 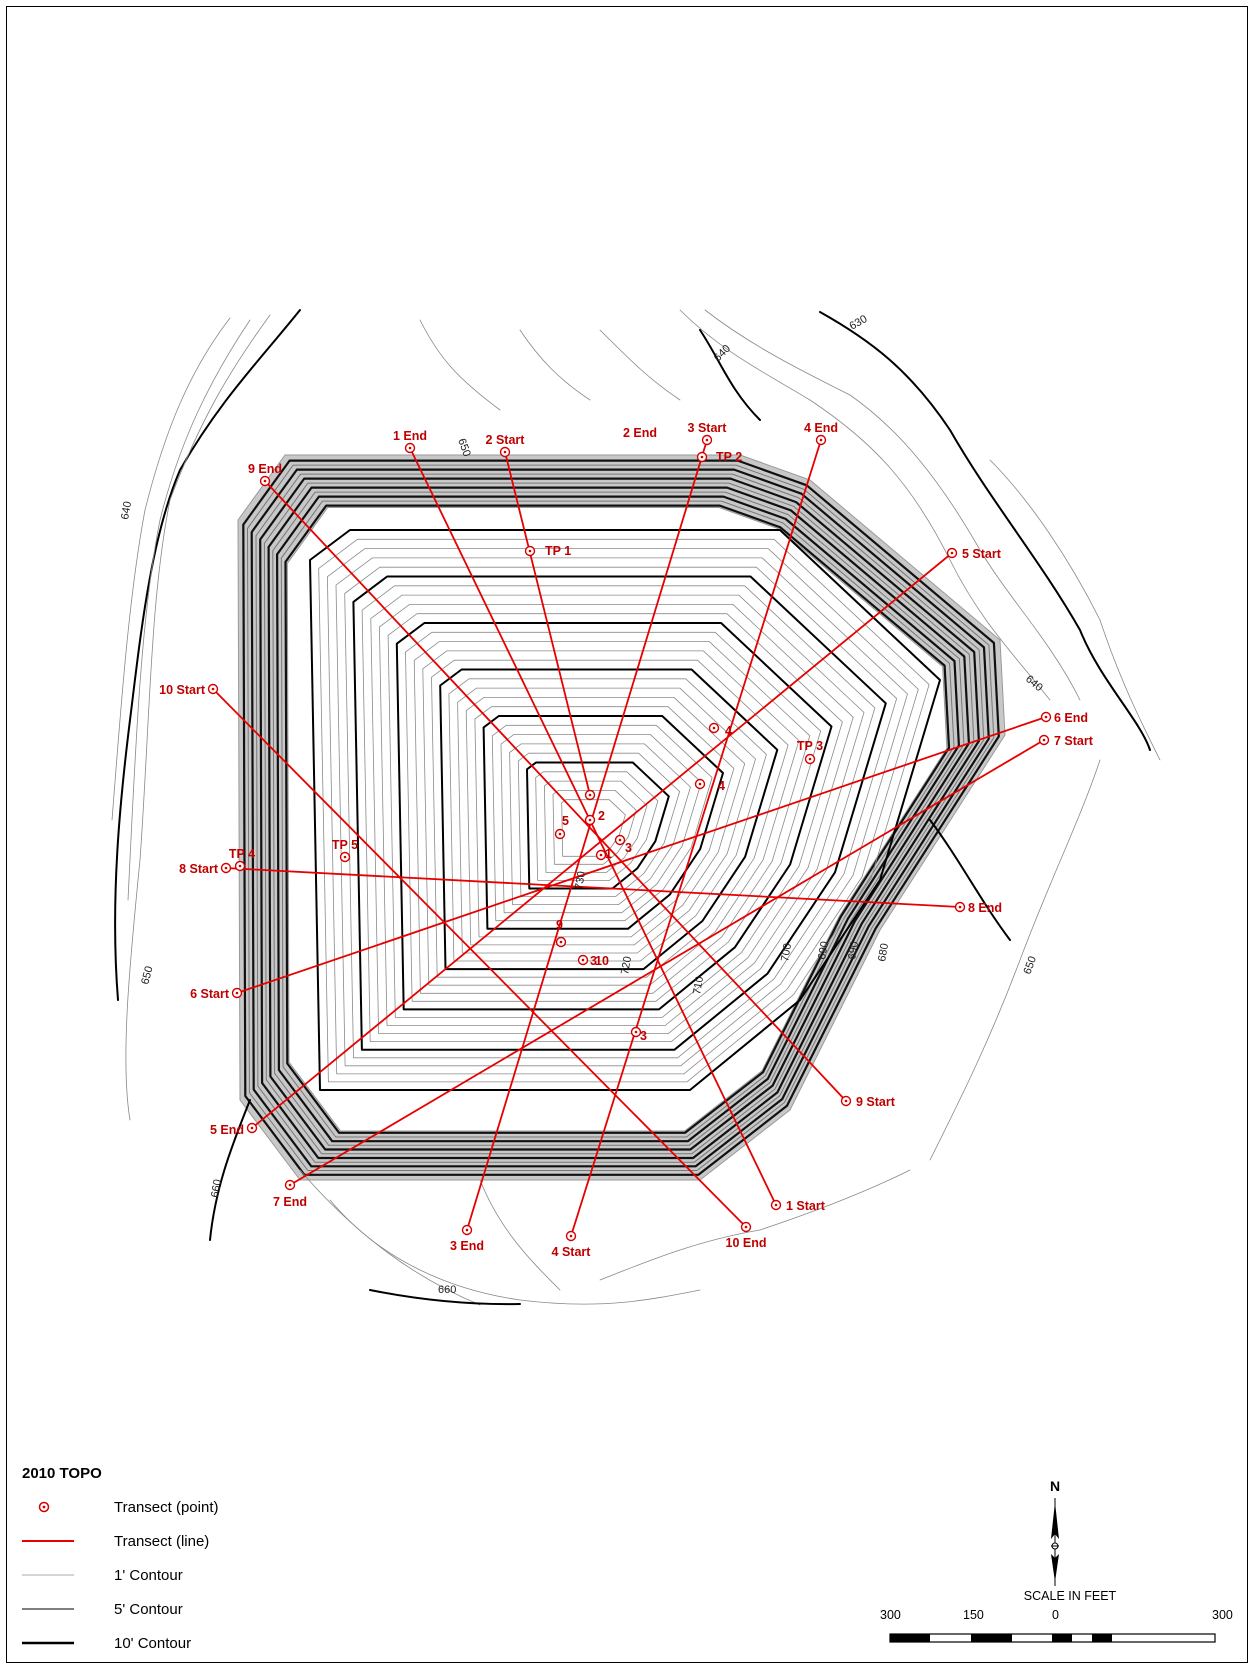 What do you see at coordinates (216, 1188) in the screenshot?
I see `contour-label: 660` at bounding box center [216, 1188].